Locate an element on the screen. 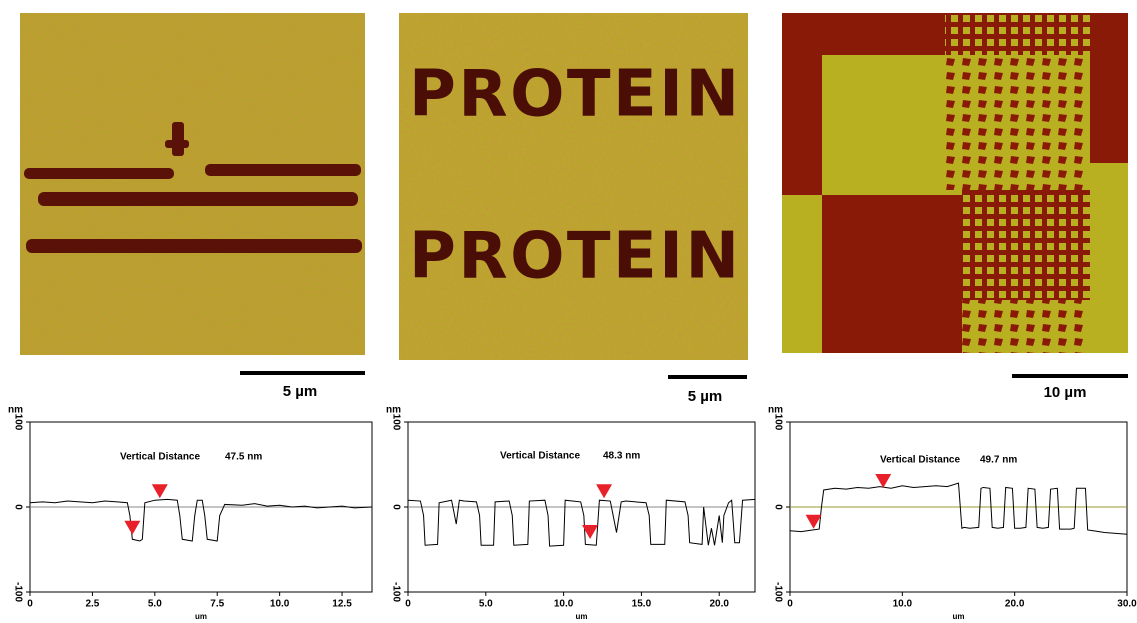  x-tick-label: 2.5 is located at coordinates (92, 604).